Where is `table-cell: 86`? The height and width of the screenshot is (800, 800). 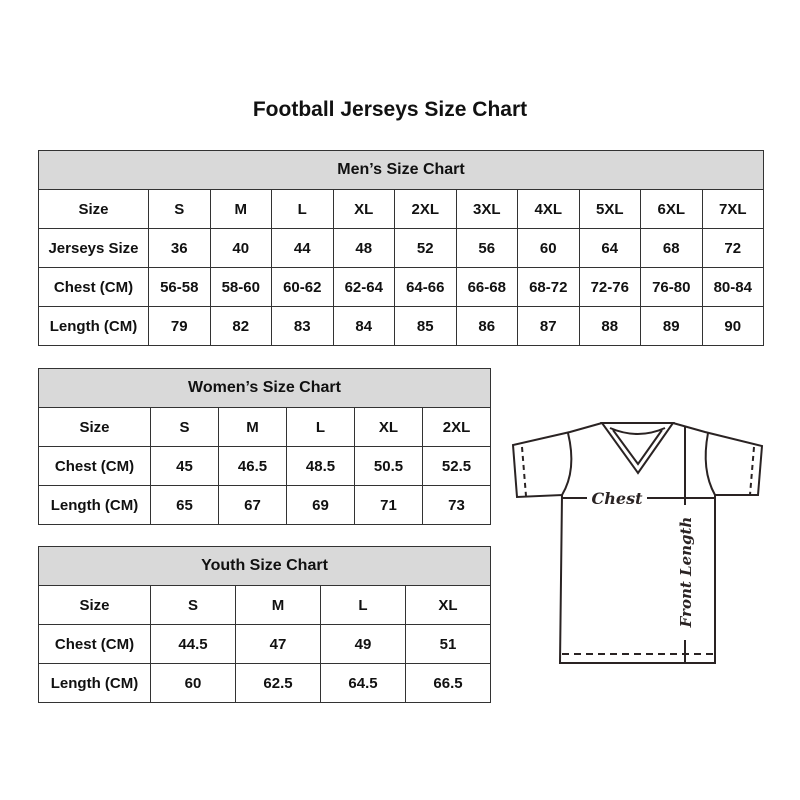
table-cell: 86 is located at coordinates (486, 326).